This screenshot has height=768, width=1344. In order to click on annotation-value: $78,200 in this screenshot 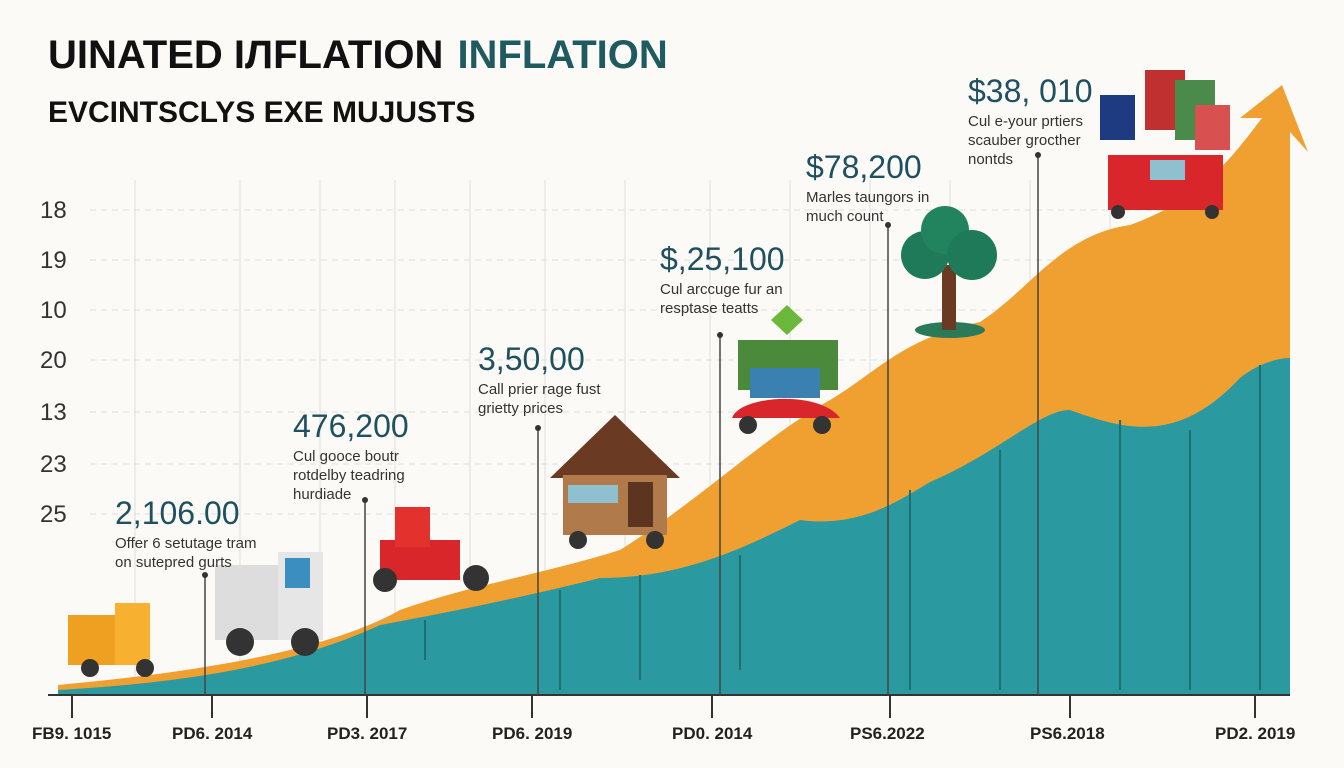, I will do `click(864, 167)`.